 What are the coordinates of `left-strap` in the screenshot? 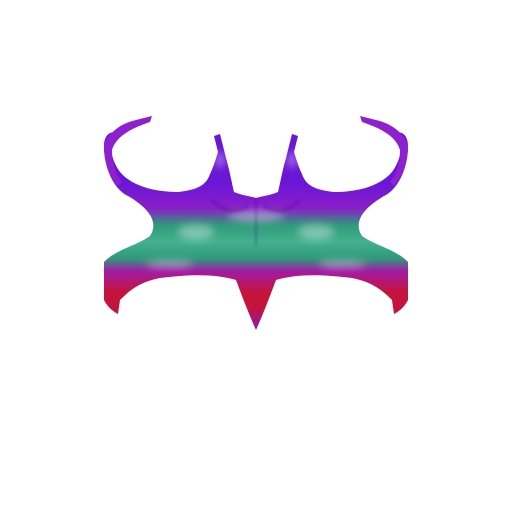 It's located at (128, 151).